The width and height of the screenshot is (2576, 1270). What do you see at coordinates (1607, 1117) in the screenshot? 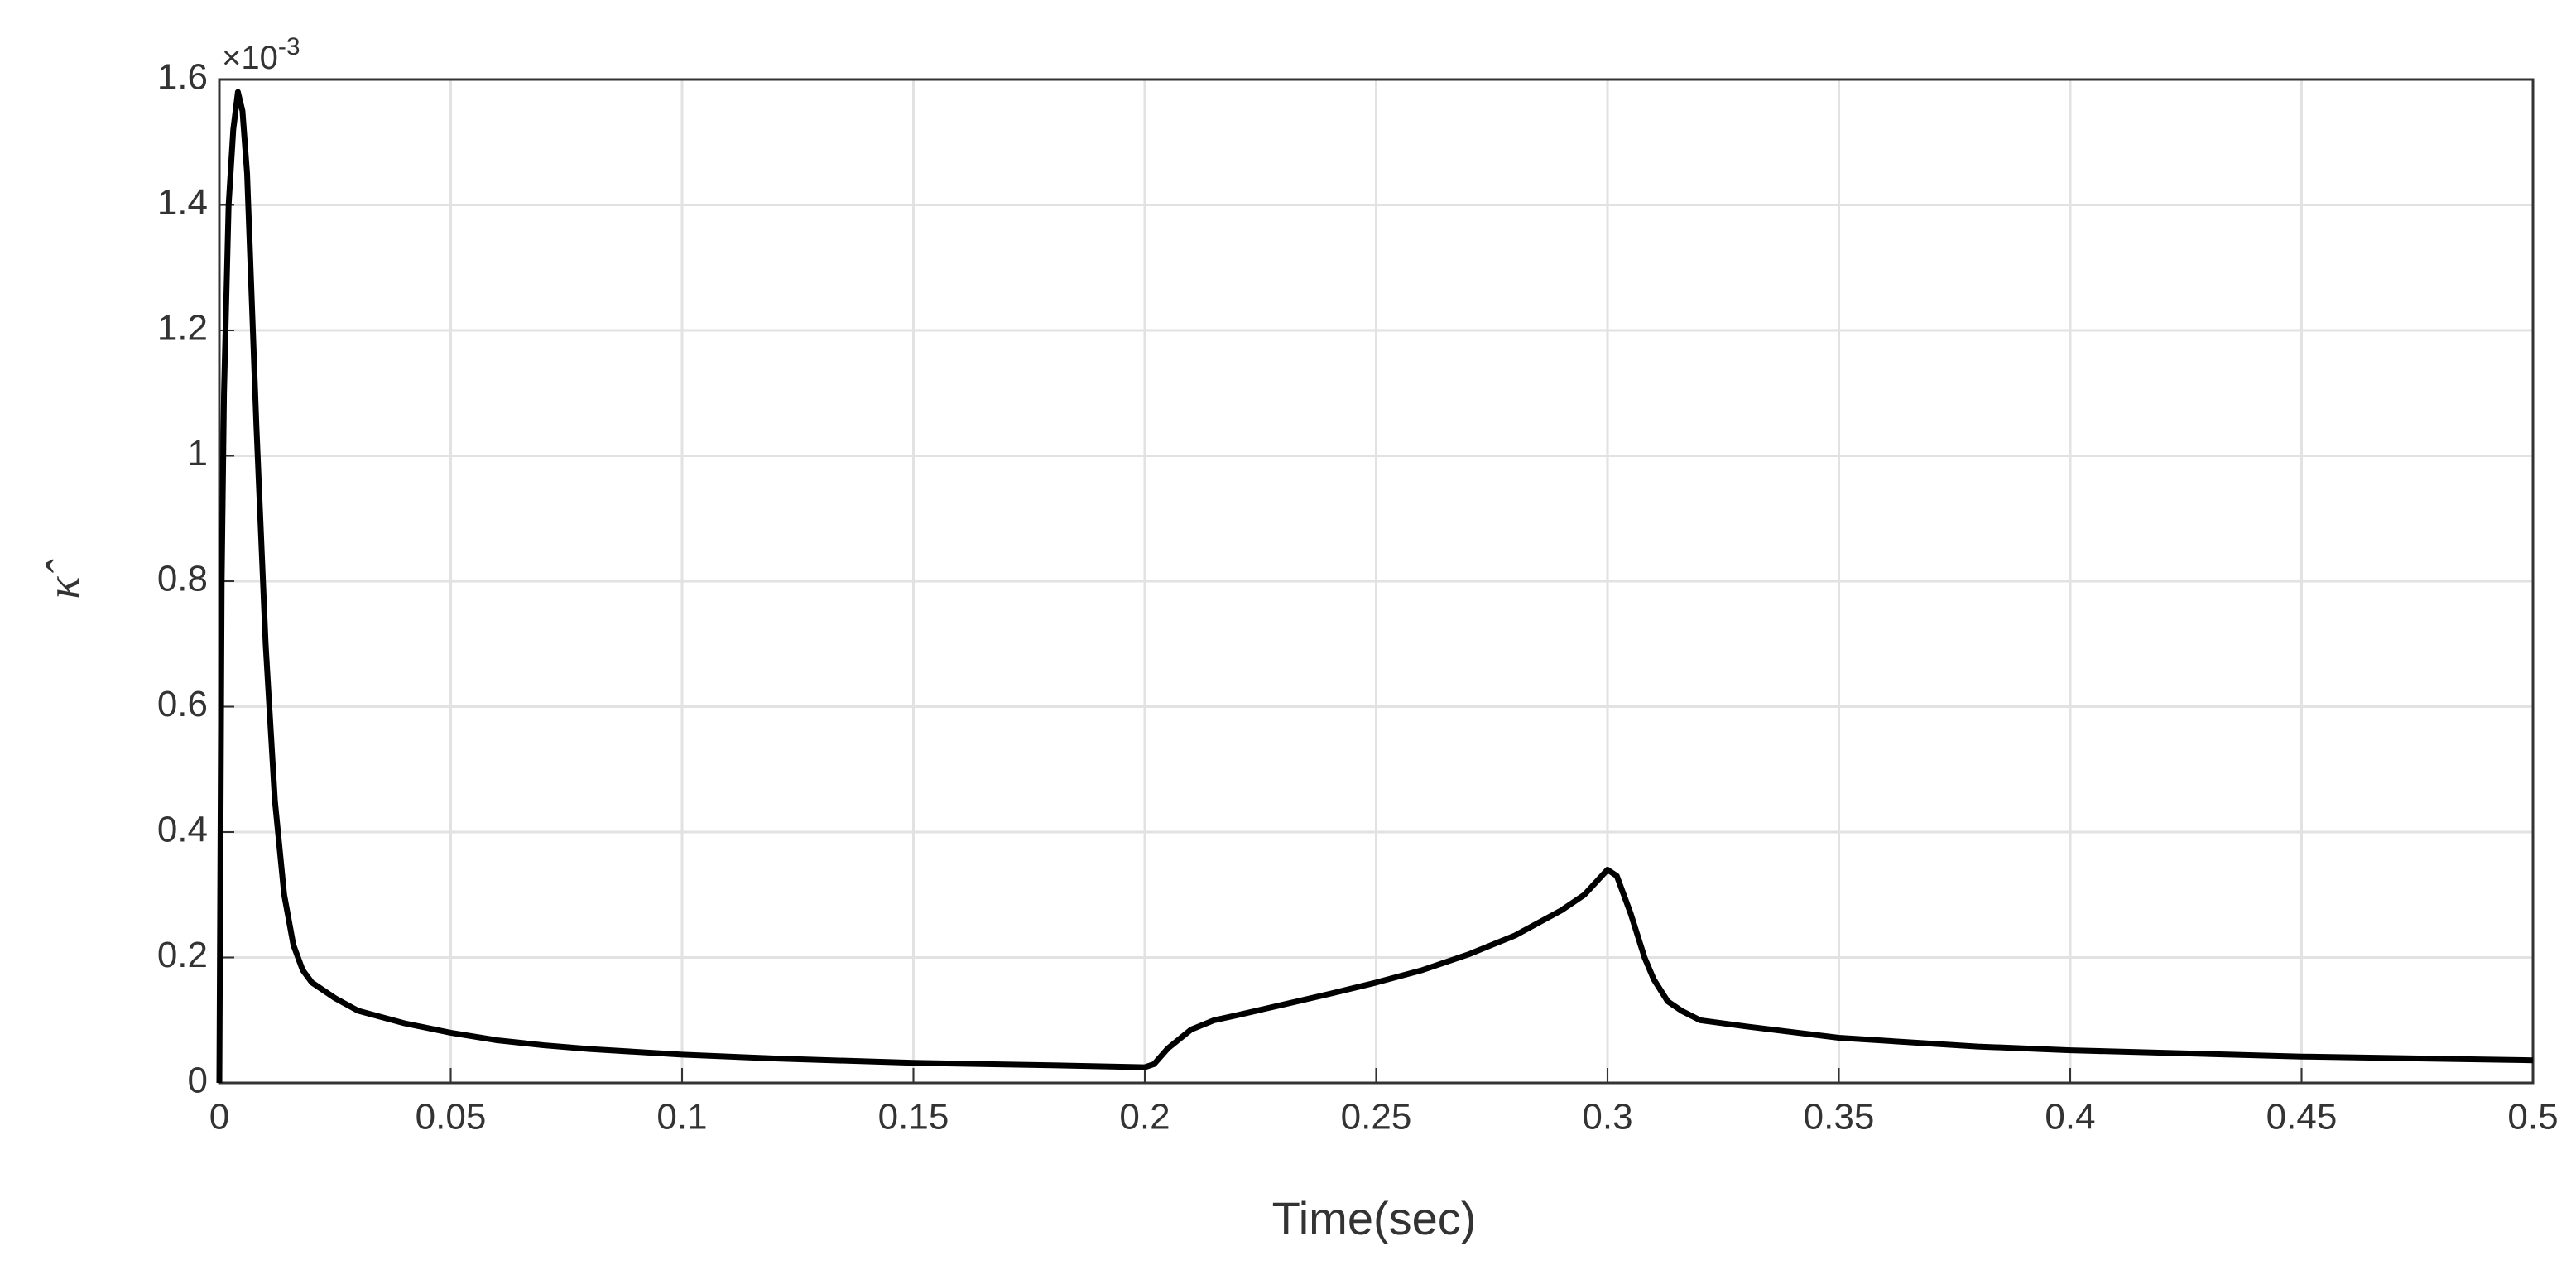
I see `x-tick-label: 0.3` at bounding box center [1607, 1117].